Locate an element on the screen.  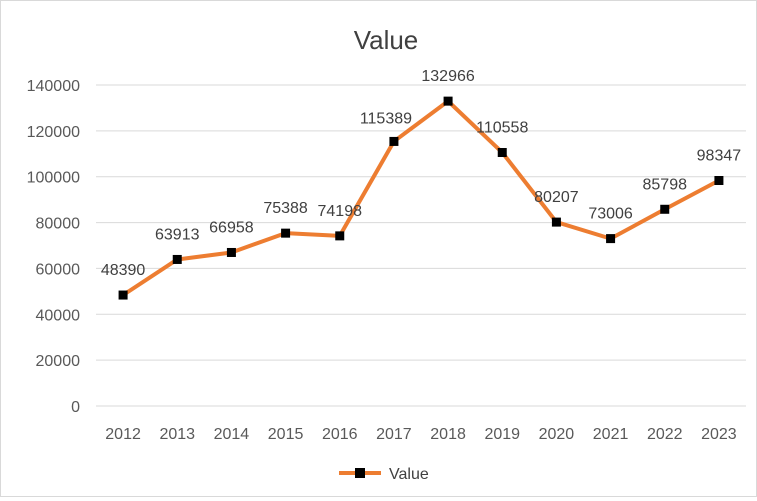
data-label: 85798 is located at coordinates (665, 184).